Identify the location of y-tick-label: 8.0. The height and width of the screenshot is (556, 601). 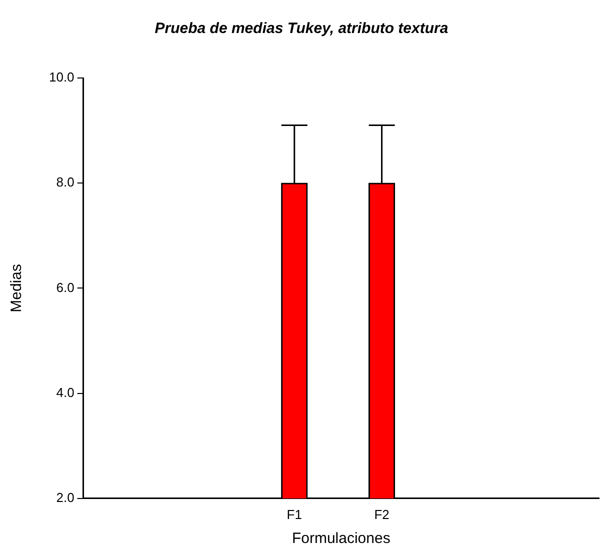
(65, 182).